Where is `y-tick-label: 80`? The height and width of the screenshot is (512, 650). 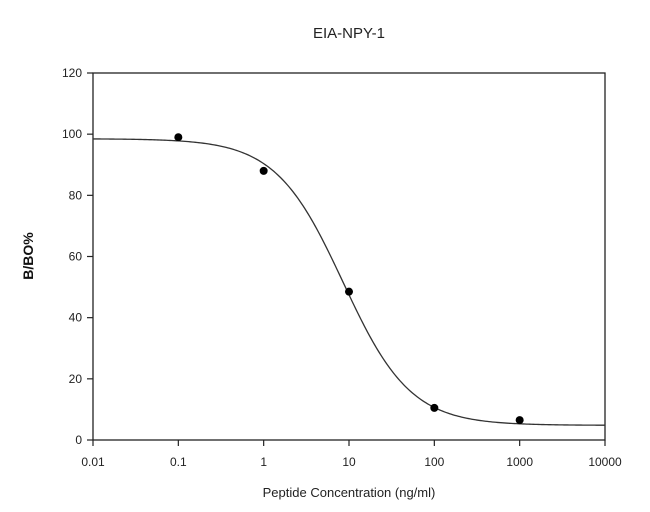
y-tick-label: 80 is located at coordinates (76, 195).